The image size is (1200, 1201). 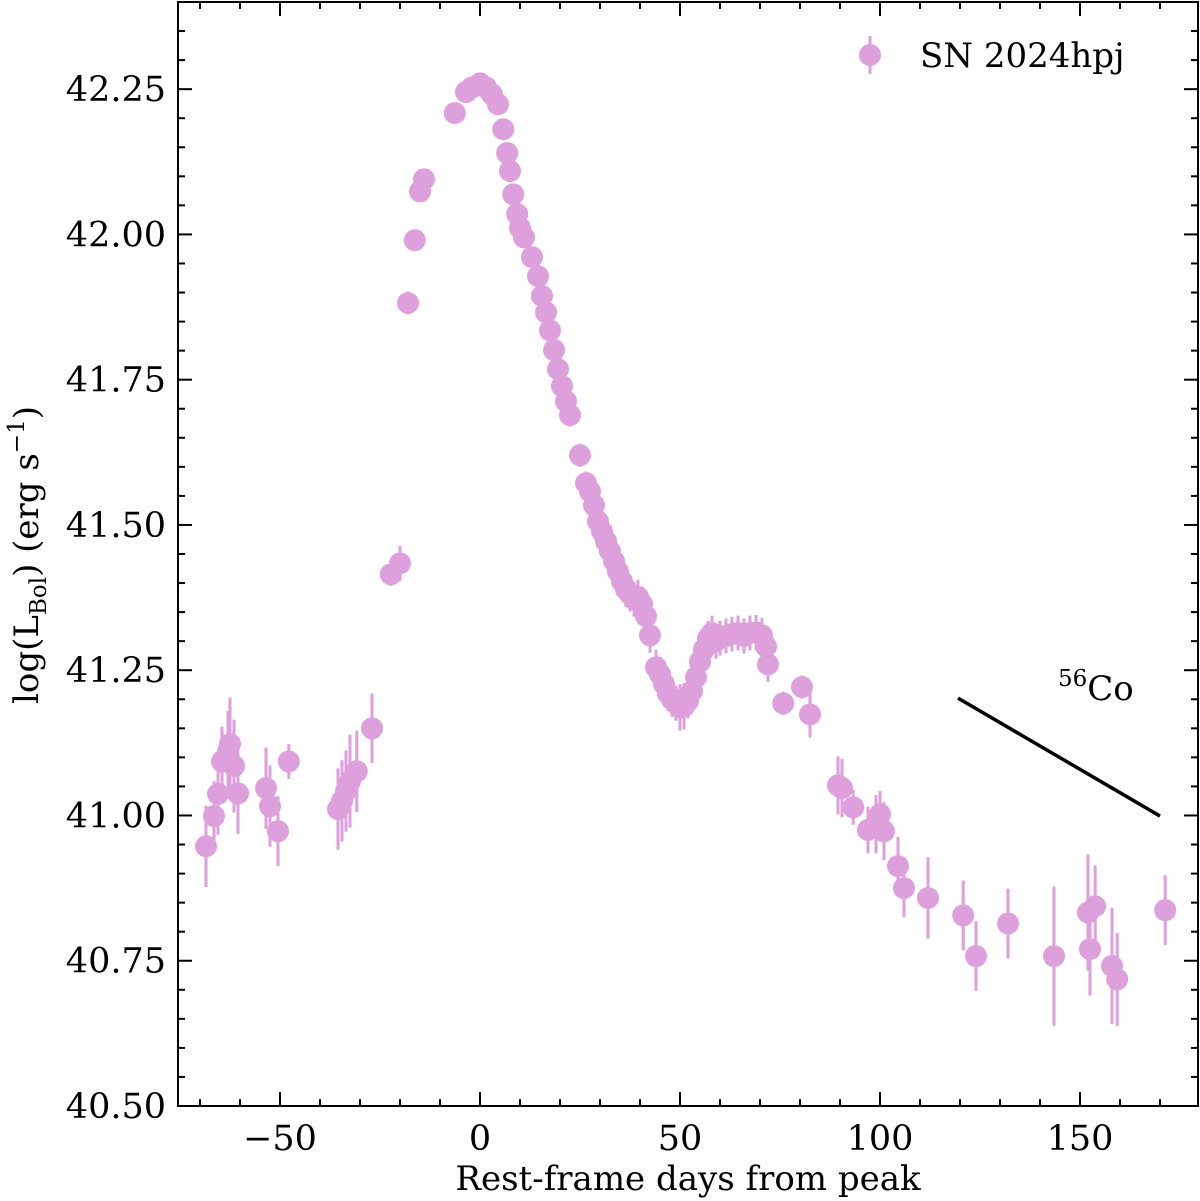 I want to click on legend: SN 2024hpj, so click(x=992, y=56).